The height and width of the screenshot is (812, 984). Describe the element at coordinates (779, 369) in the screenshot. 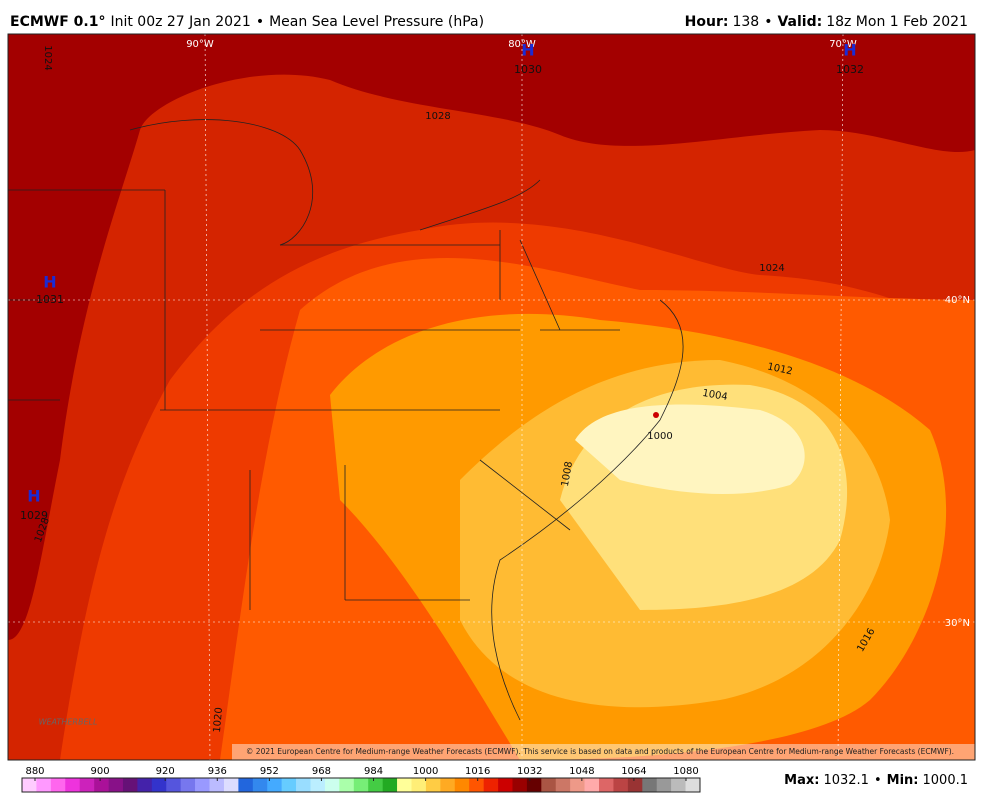

I see `contour-label: 1012` at that location.